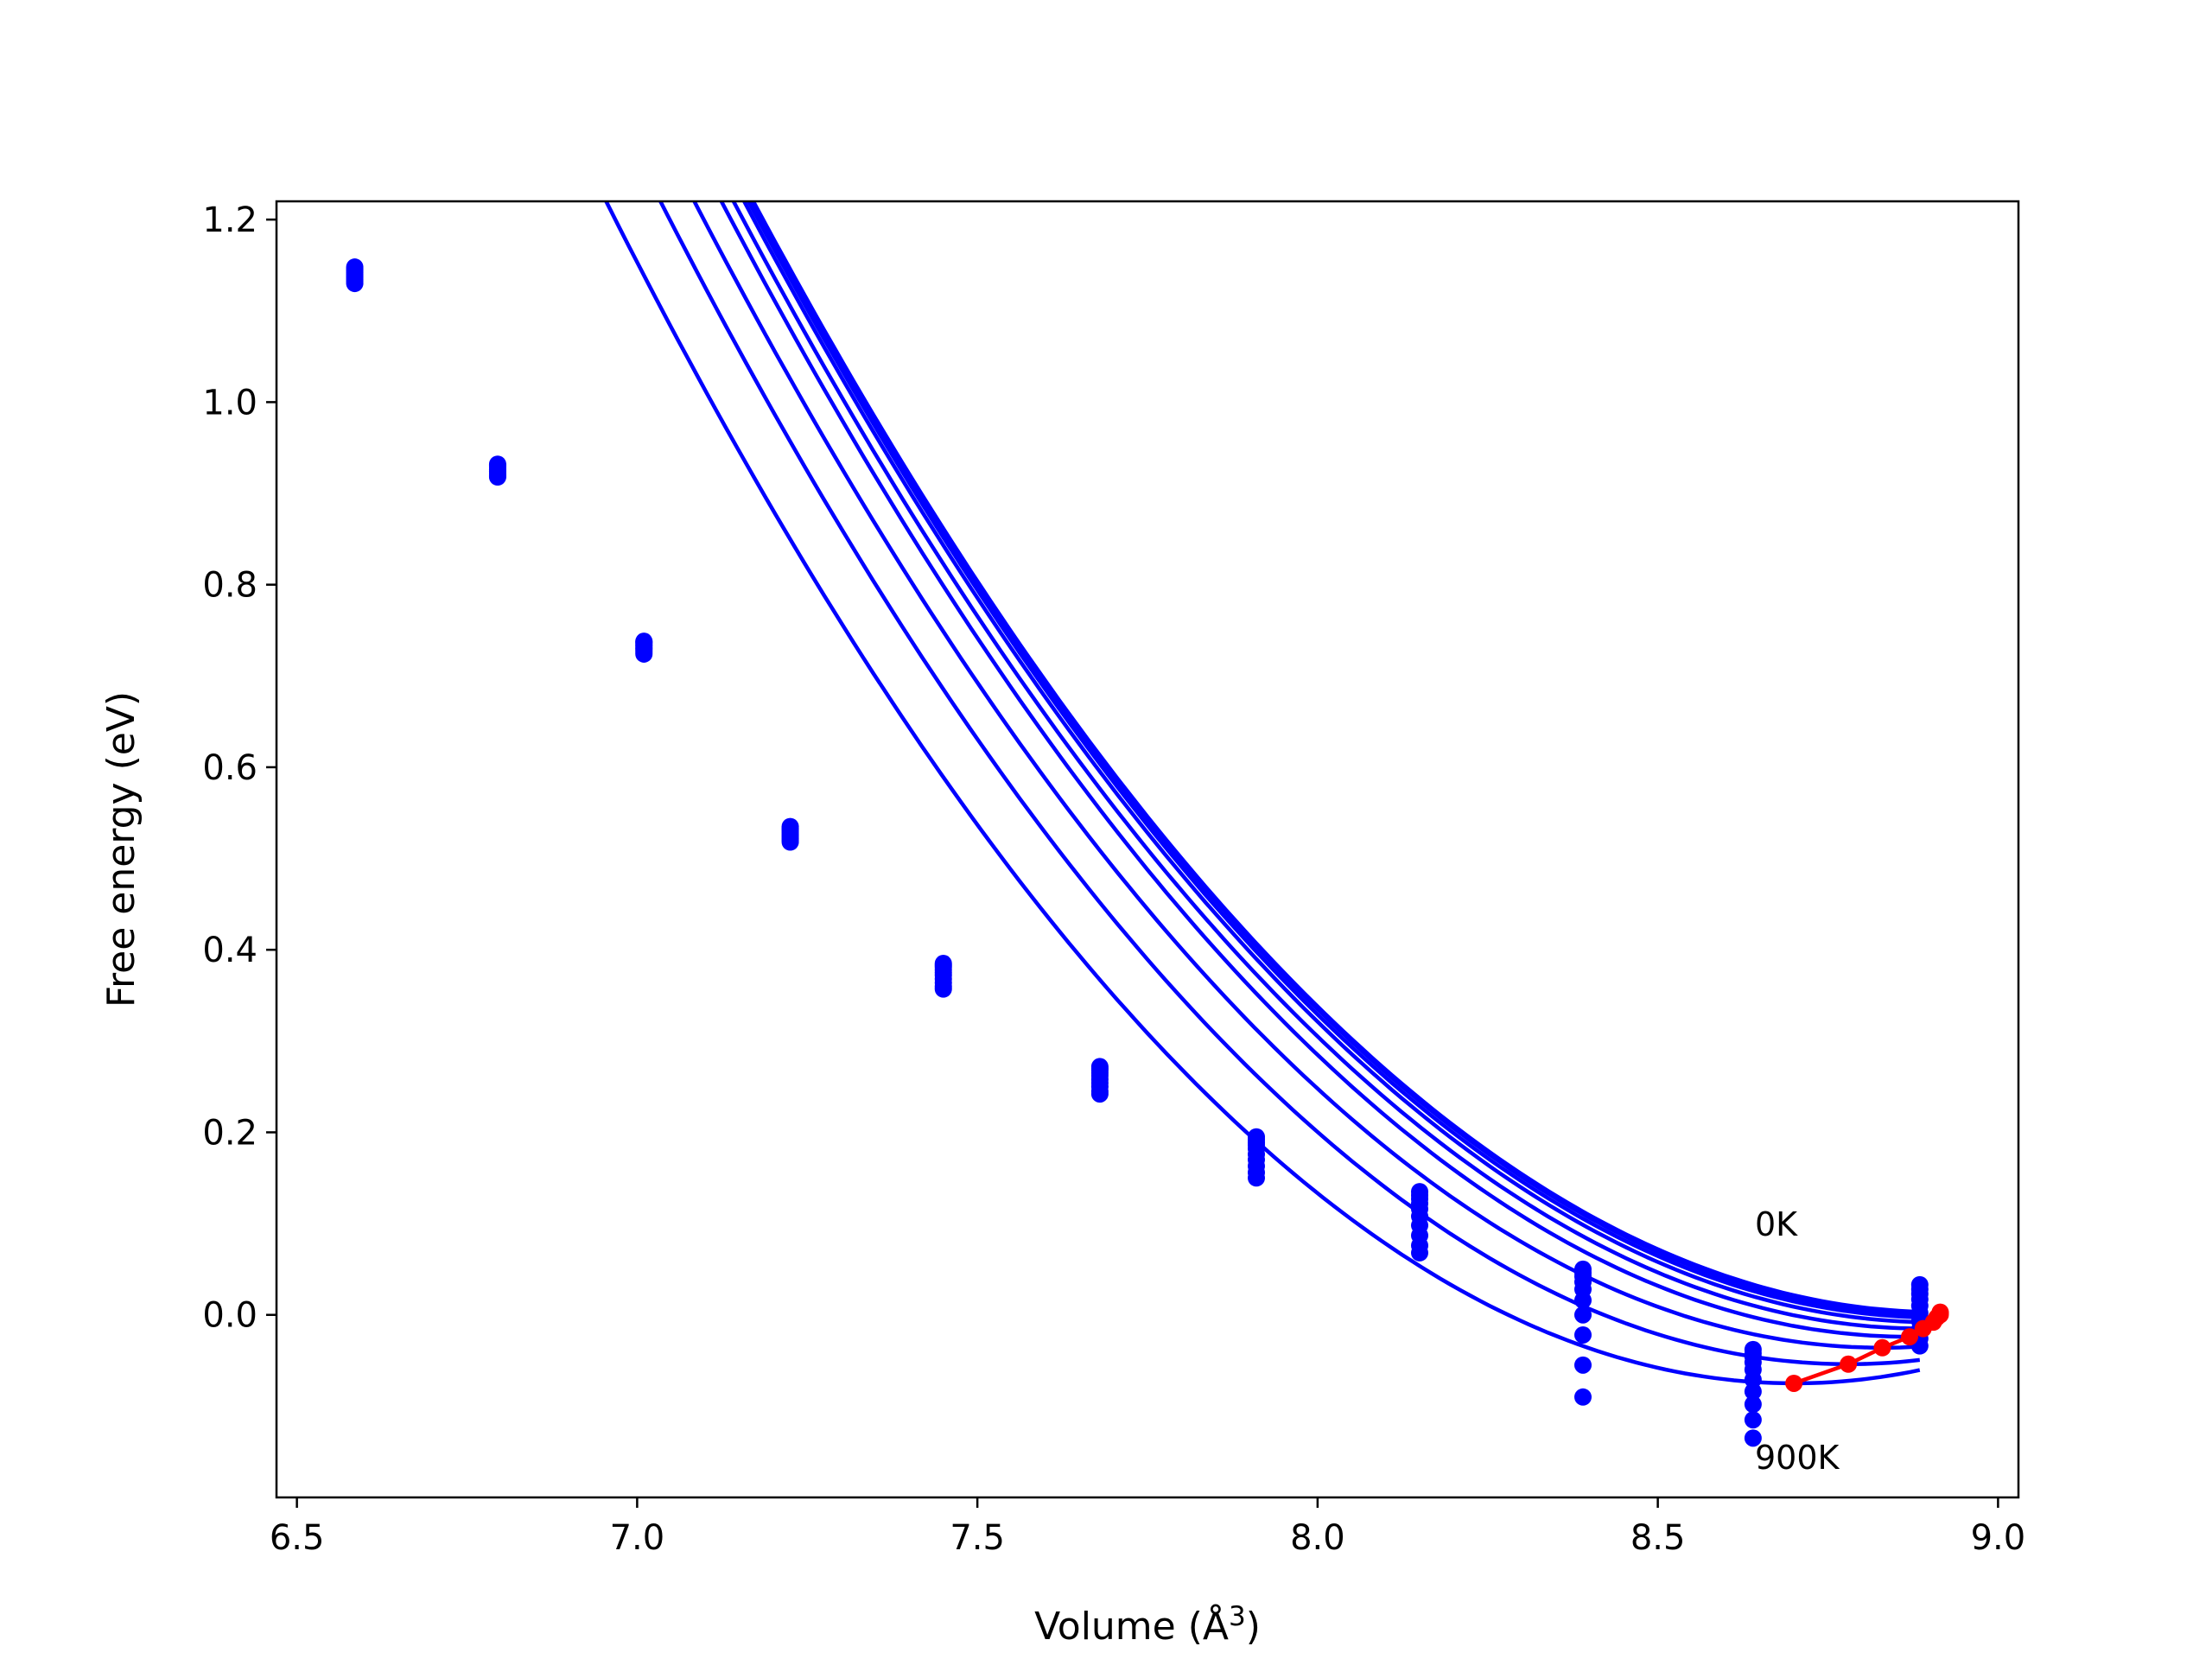 The image size is (2212, 1659). What do you see at coordinates (1867, 1347) in the screenshot?
I see `minimum-path` at bounding box center [1867, 1347].